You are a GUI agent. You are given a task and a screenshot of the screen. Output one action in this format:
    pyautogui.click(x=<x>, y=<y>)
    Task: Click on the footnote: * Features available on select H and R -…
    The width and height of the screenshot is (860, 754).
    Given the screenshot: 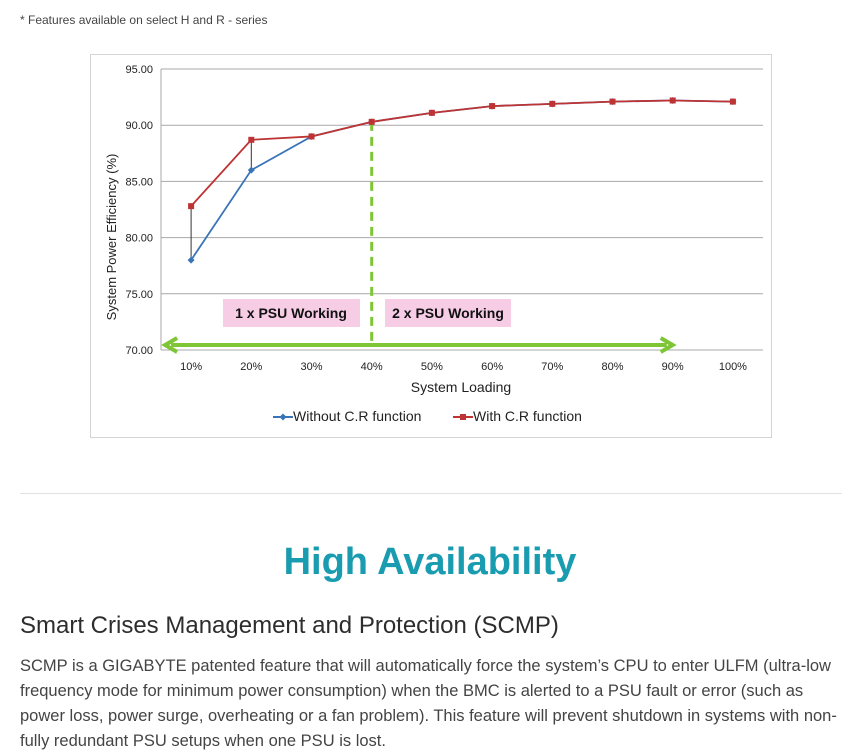 What is the action you would take?
    pyautogui.click(x=144, y=20)
    